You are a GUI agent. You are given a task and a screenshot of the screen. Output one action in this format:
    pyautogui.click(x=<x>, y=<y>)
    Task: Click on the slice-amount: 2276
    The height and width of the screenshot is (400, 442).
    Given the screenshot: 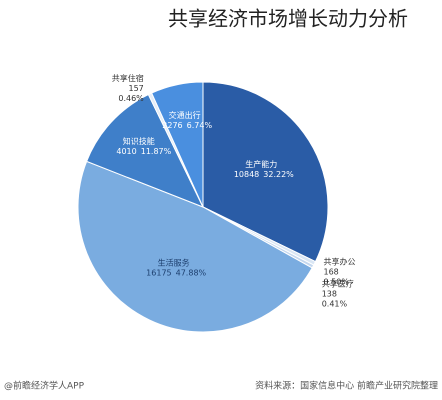 What is the action you would take?
    pyautogui.click(x=172, y=125)
    